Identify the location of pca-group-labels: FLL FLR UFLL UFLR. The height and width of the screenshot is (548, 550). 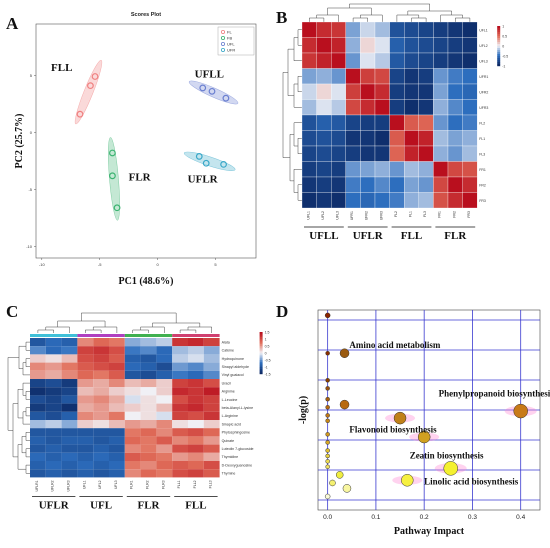
(137, 124).